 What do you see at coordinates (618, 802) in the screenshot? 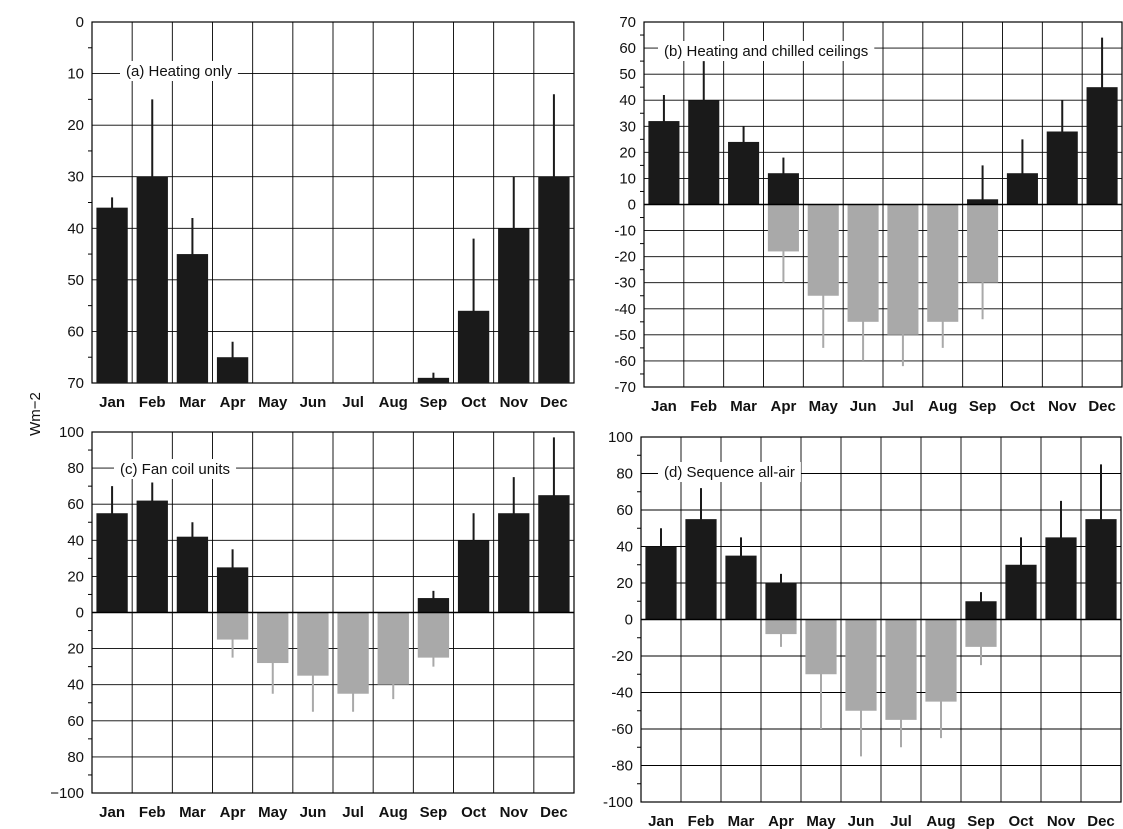
I see `y-tick-label: -100` at bounding box center [618, 802].